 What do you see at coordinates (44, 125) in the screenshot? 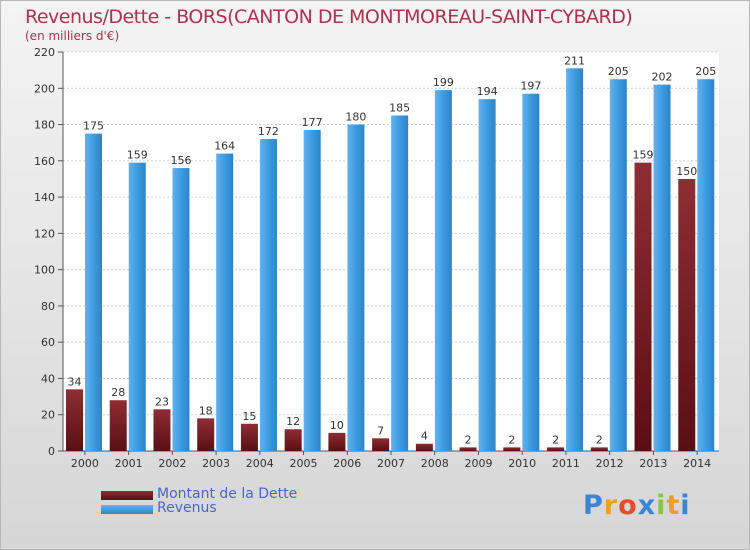
I see `y-tick-label: 180` at bounding box center [44, 125].